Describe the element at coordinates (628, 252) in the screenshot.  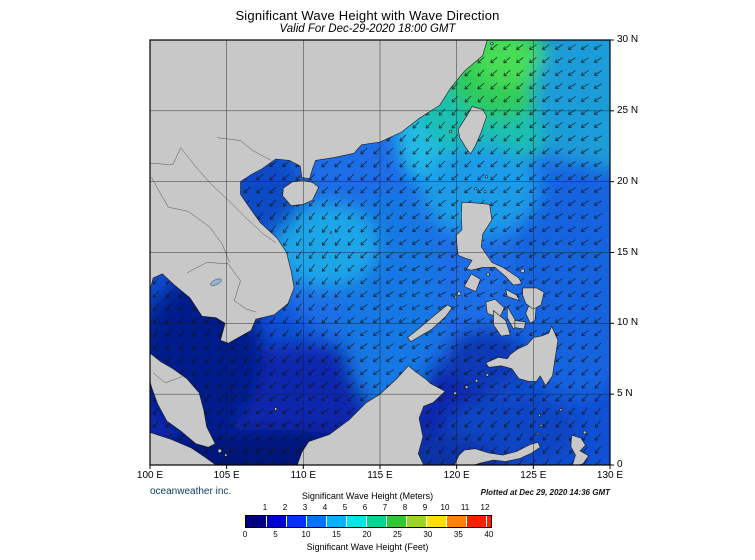
I see `lat-tick-label: 15 N` at that location.